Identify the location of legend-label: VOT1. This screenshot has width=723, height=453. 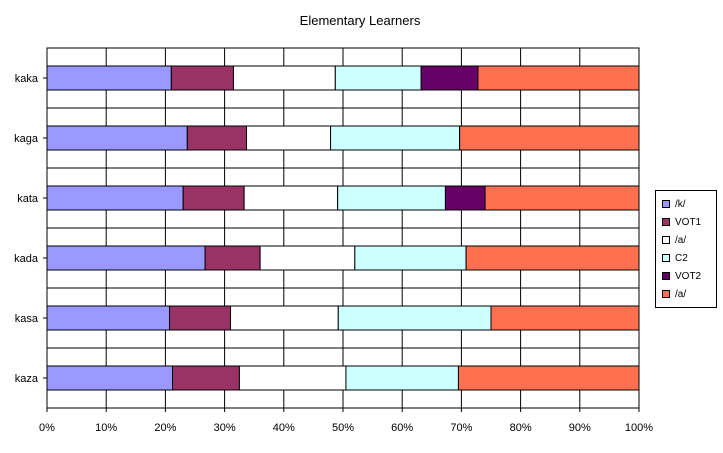
(688, 222).